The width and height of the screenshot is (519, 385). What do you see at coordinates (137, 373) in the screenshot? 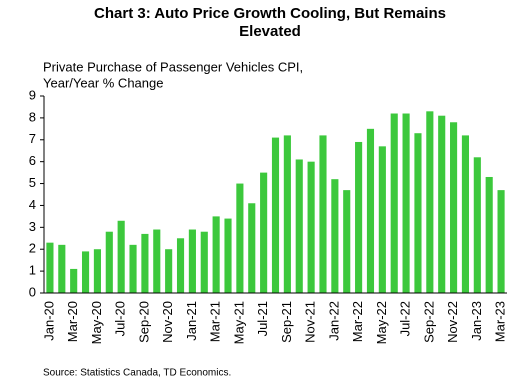
I see `source-note: Source: Statistics Canada, TD Economics.` at bounding box center [137, 373].